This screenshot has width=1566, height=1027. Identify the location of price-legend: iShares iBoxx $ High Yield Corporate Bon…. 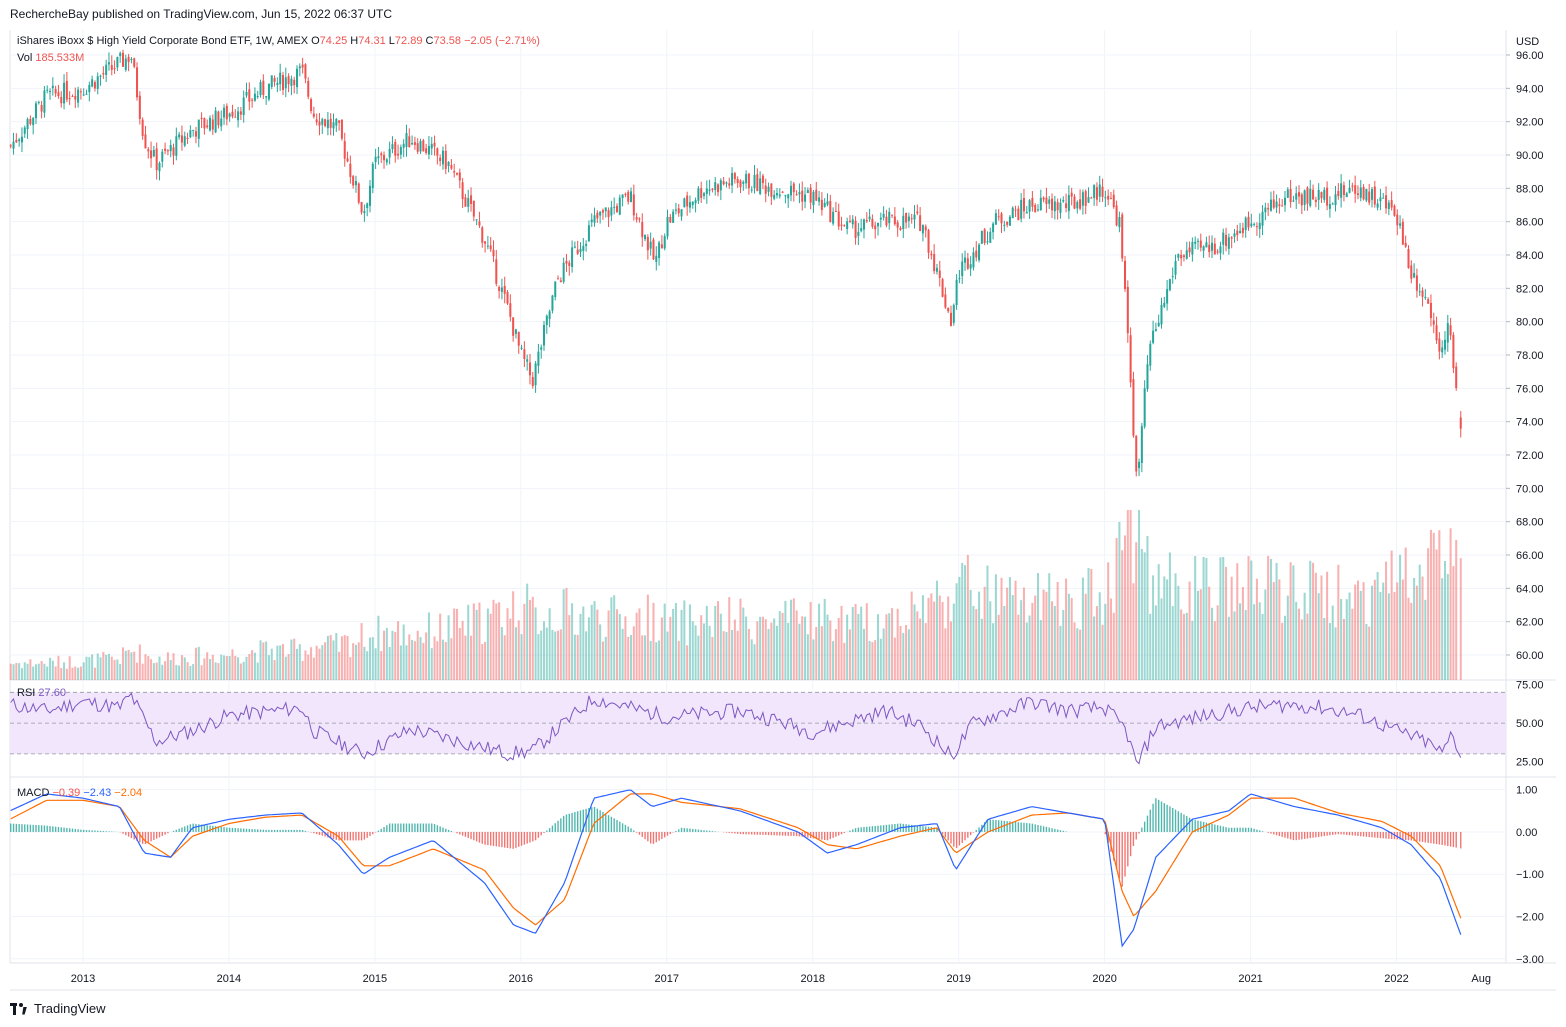
(278, 41).